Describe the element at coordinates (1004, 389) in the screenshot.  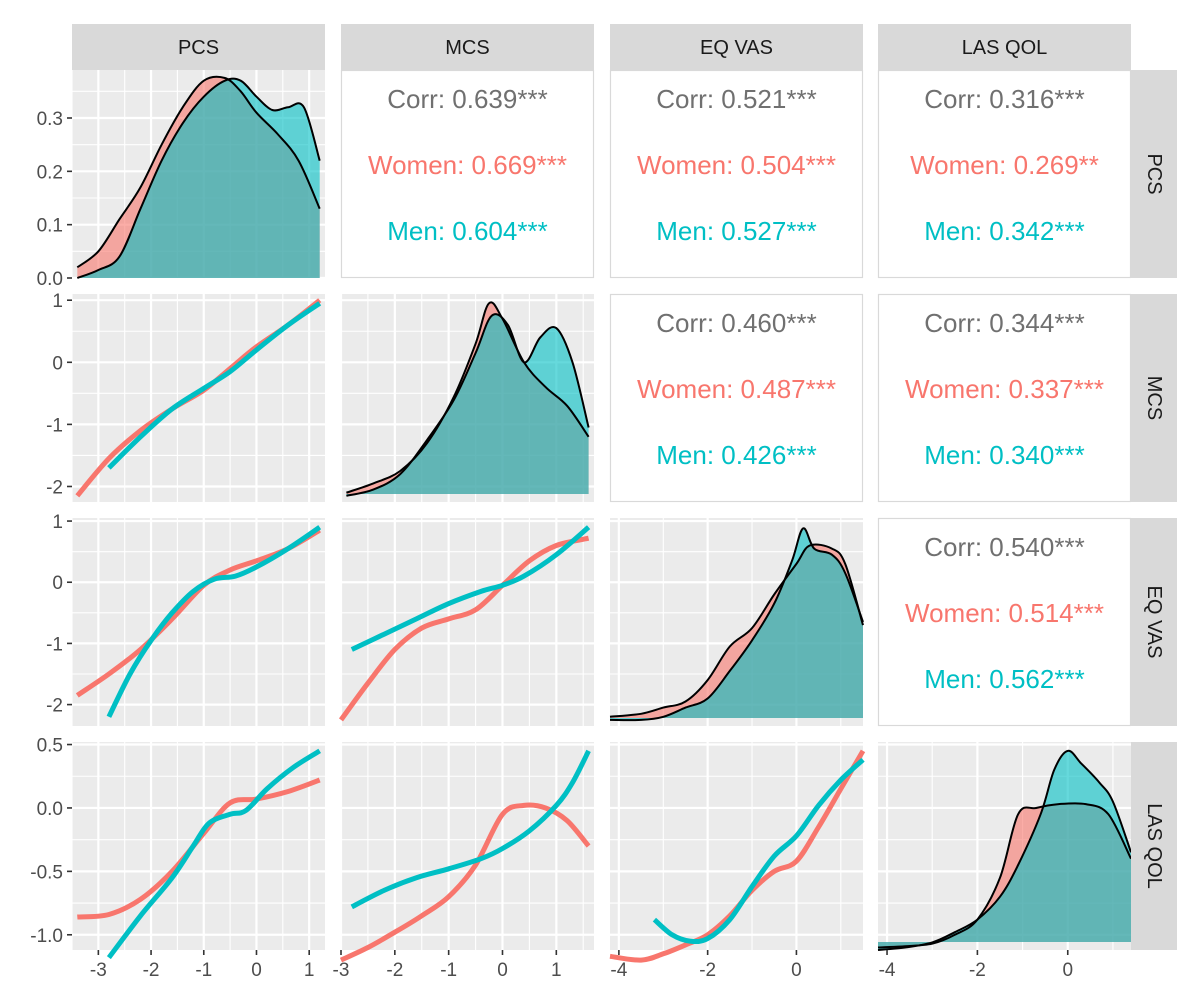
I see `corr-women-text: Women: 0.337***` at that location.